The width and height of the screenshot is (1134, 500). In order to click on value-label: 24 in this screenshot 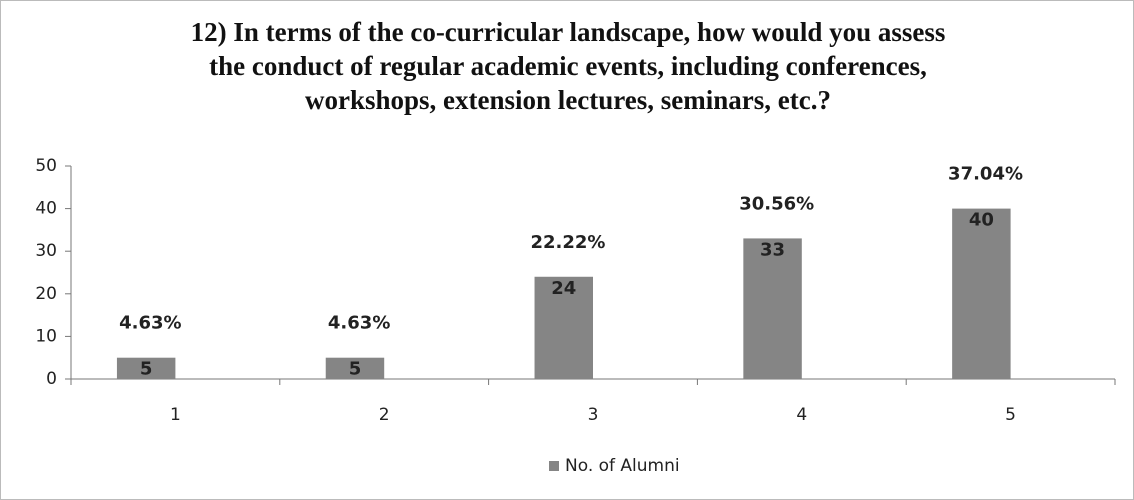, I will do `click(563, 288)`.